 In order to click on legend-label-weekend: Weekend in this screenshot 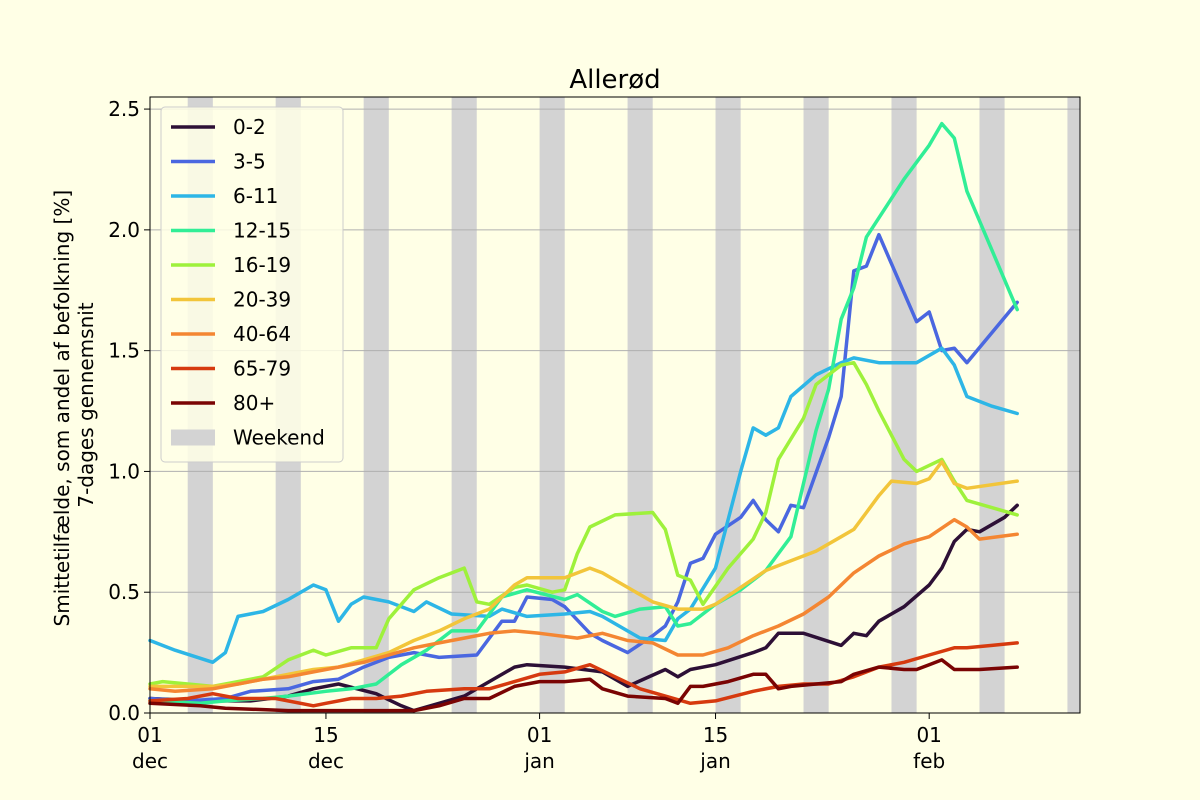, I will do `click(279, 438)`.